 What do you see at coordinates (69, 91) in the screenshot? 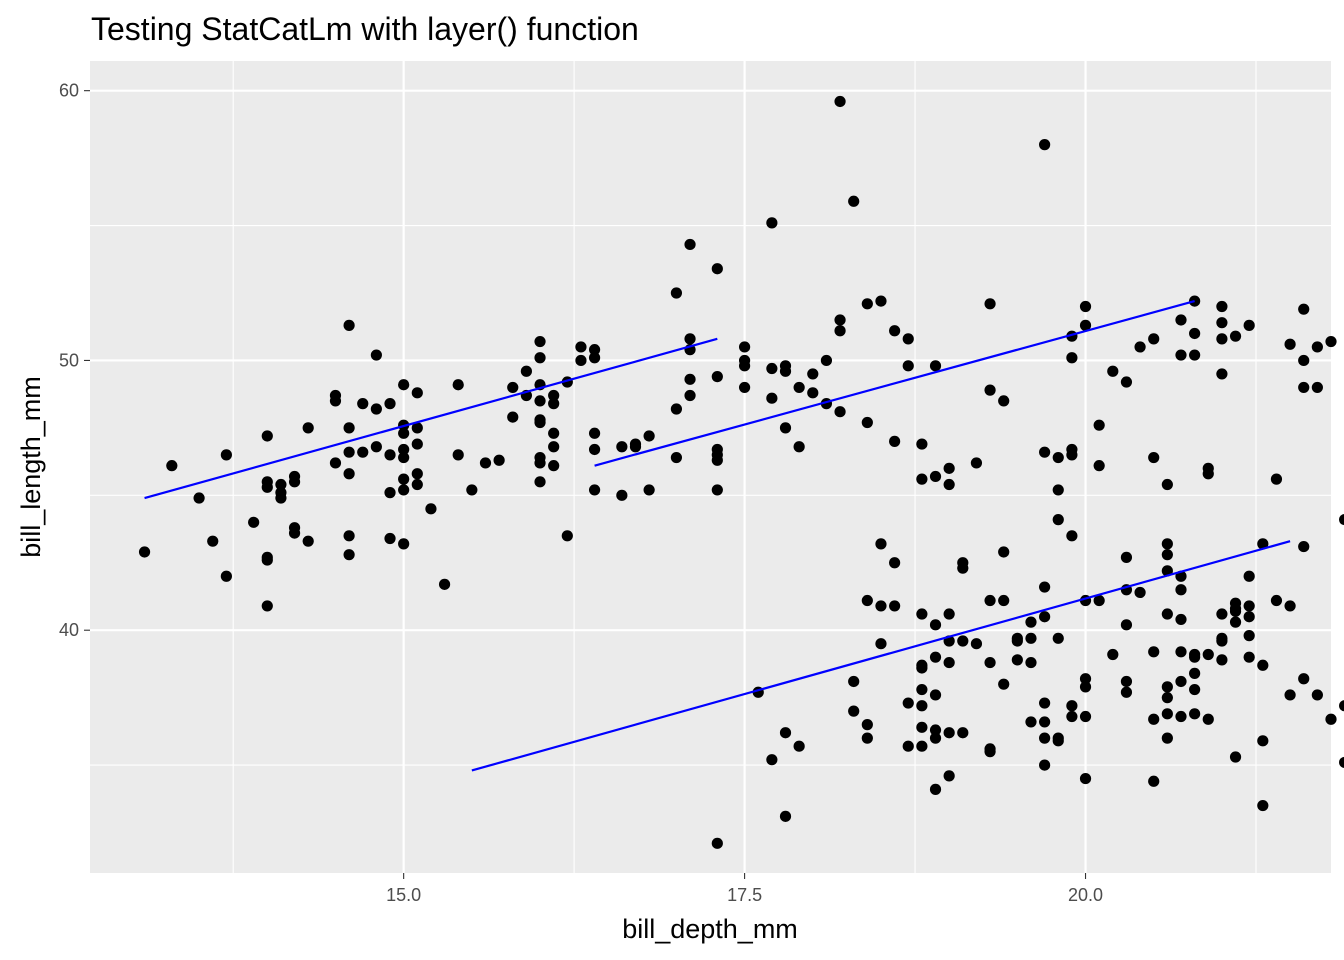
I see `y-tick-label: 60` at bounding box center [69, 91].